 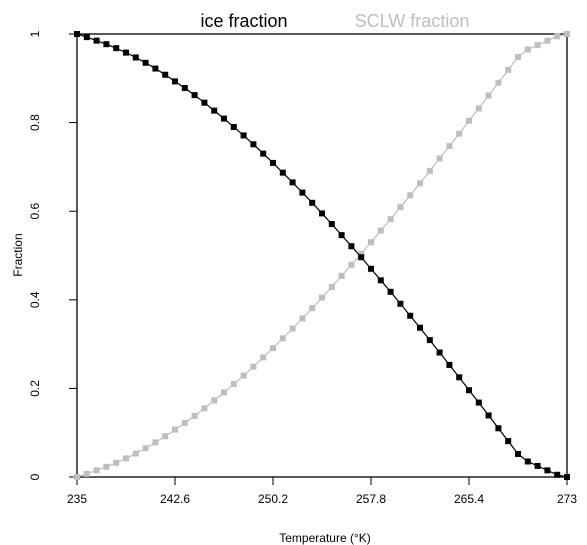 What do you see at coordinates (52, 255) in the screenshot?
I see `y-axis: 0 0.2 0.4 0.6 0.8 1` at bounding box center [52, 255].